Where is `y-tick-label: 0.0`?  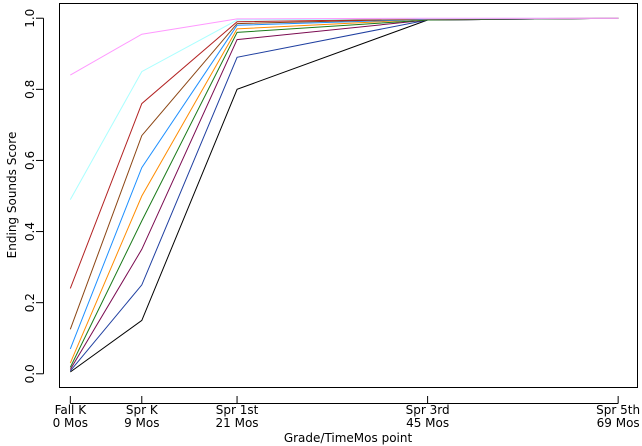 y-tick-label: 0.0 is located at coordinates (30, 373).